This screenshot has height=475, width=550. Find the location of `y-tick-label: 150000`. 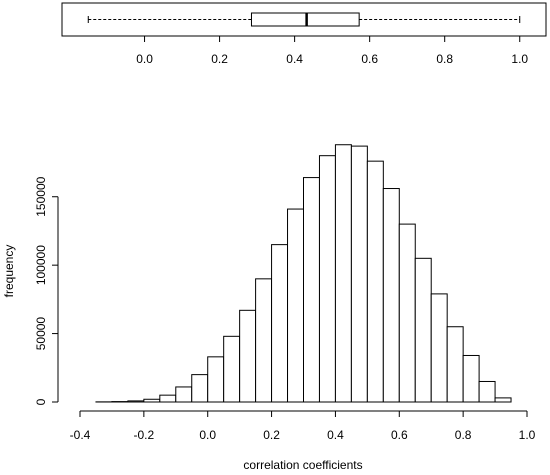

y-tick-label: 150000 is located at coordinates (41, 196).